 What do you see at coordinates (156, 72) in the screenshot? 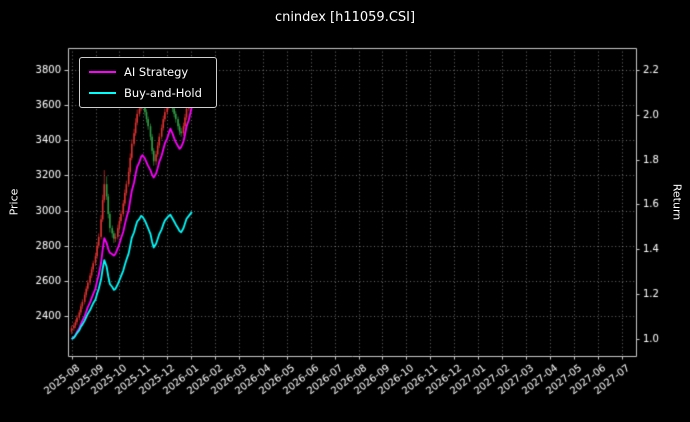
I see `legend-label-ai-strategy: AI Strategy` at bounding box center [156, 72].